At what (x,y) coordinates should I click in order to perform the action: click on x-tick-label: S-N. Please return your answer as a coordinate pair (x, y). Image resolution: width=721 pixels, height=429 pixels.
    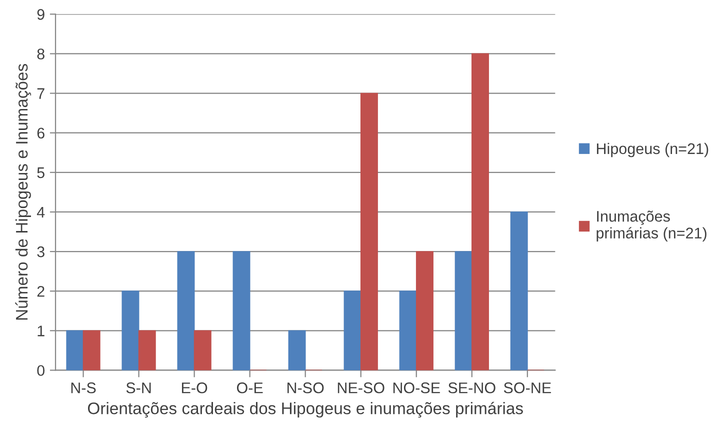
    Looking at the image, I should click on (138, 388).